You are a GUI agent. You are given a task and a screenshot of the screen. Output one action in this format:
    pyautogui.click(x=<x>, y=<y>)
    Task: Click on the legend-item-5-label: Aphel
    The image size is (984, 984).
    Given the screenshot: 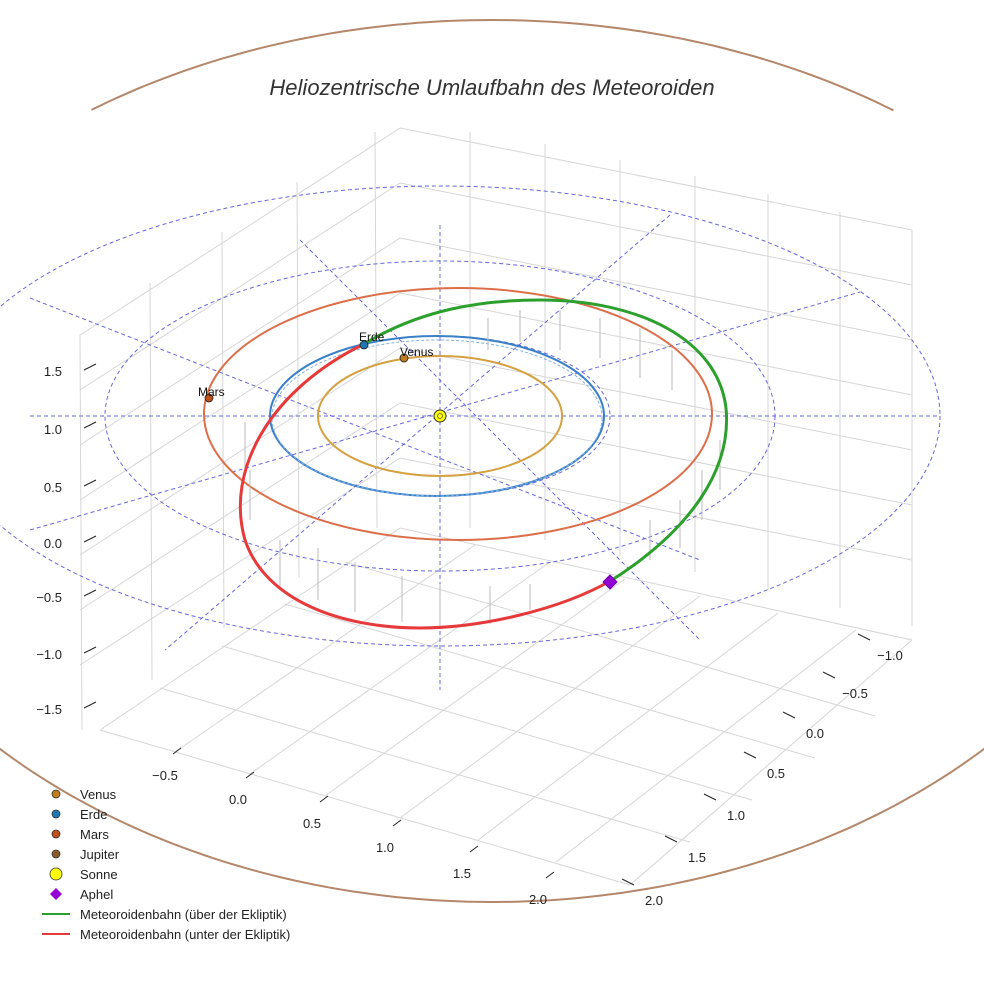 What is the action you would take?
    pyautogui.click(x=96, y=894)
    